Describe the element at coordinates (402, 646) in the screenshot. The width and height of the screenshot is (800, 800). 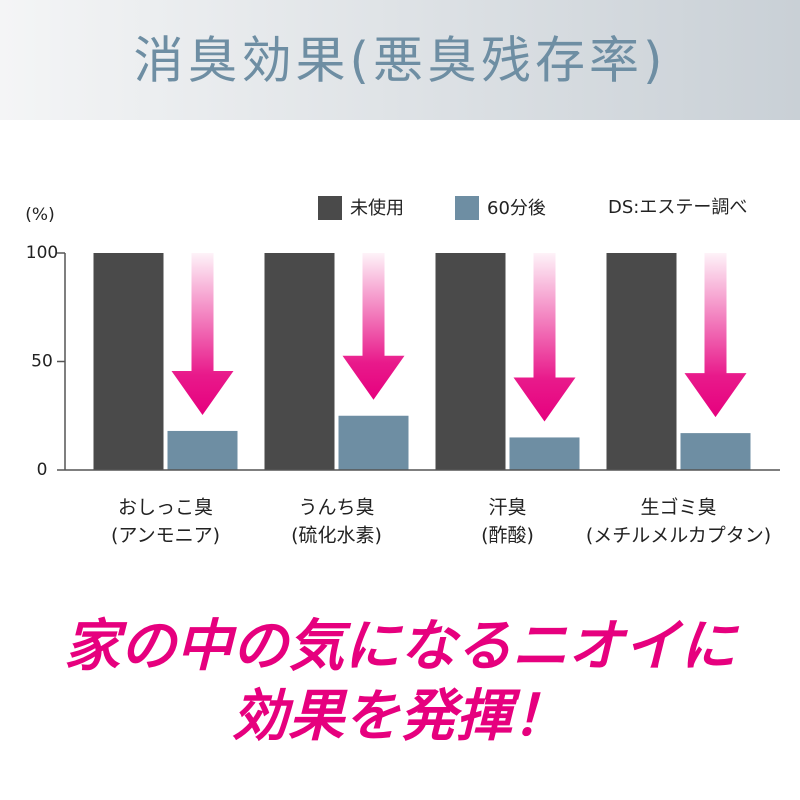
I see `caption-line: 家の中の気になるニオイに` at that location.